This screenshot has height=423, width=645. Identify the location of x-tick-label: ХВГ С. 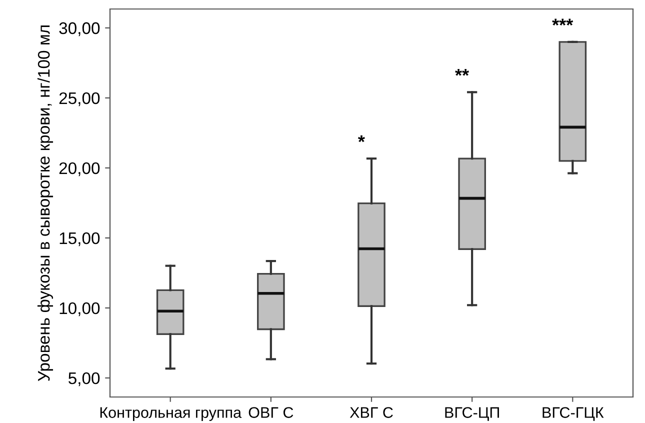
(371, 412).